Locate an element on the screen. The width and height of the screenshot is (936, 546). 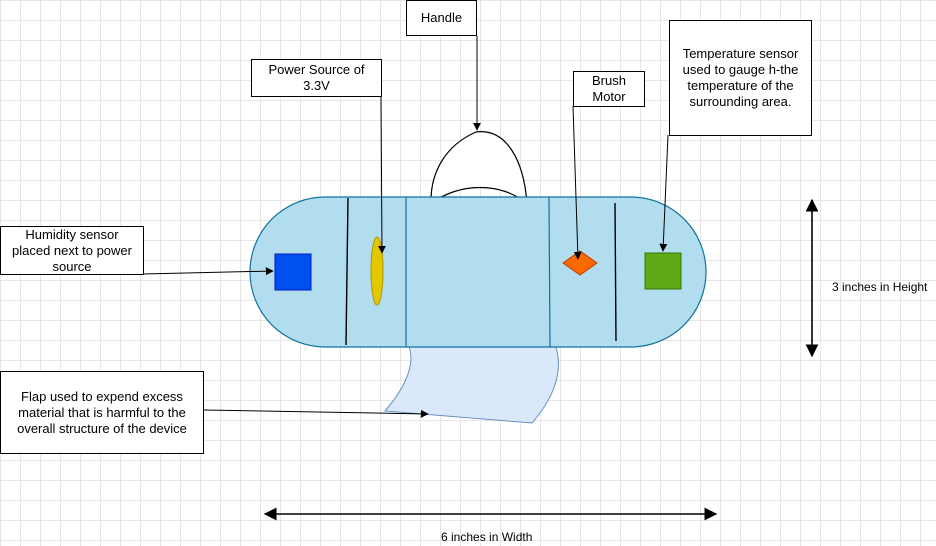
handle-label: Handle is located at coordinates (441, 18).